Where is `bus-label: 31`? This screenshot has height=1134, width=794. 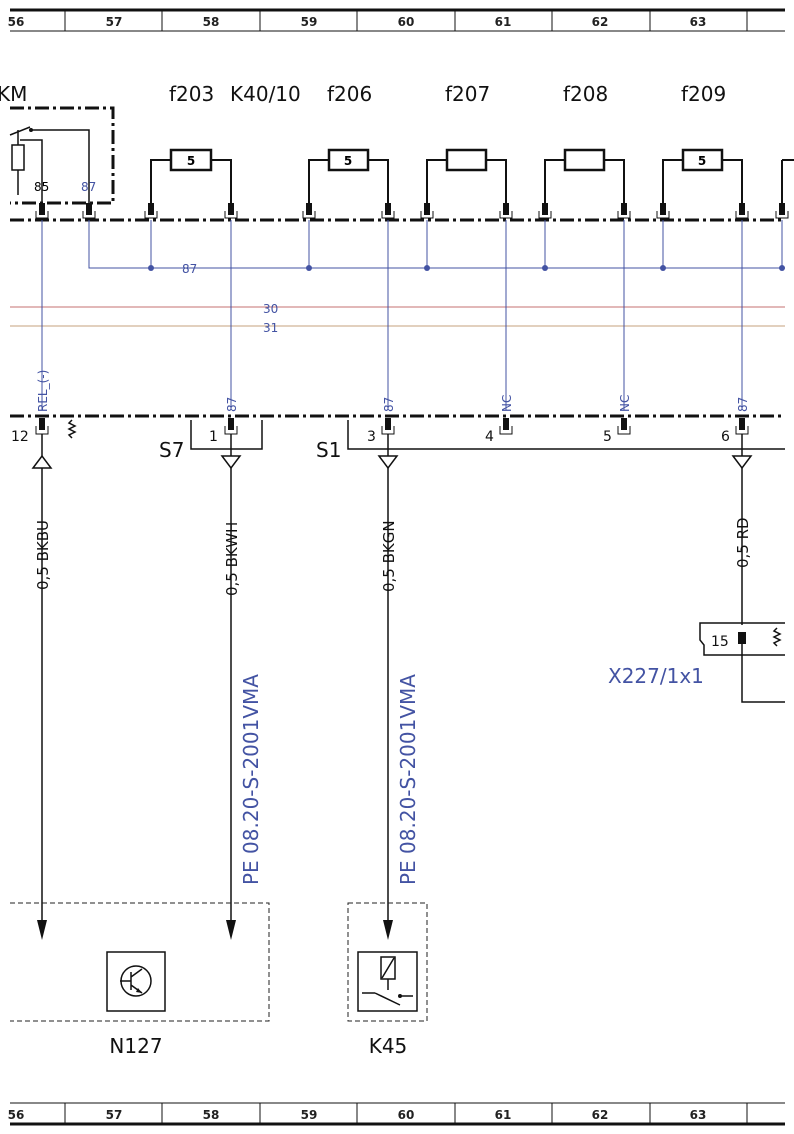 bus-label: 31 is located at coordinates (270, 328).